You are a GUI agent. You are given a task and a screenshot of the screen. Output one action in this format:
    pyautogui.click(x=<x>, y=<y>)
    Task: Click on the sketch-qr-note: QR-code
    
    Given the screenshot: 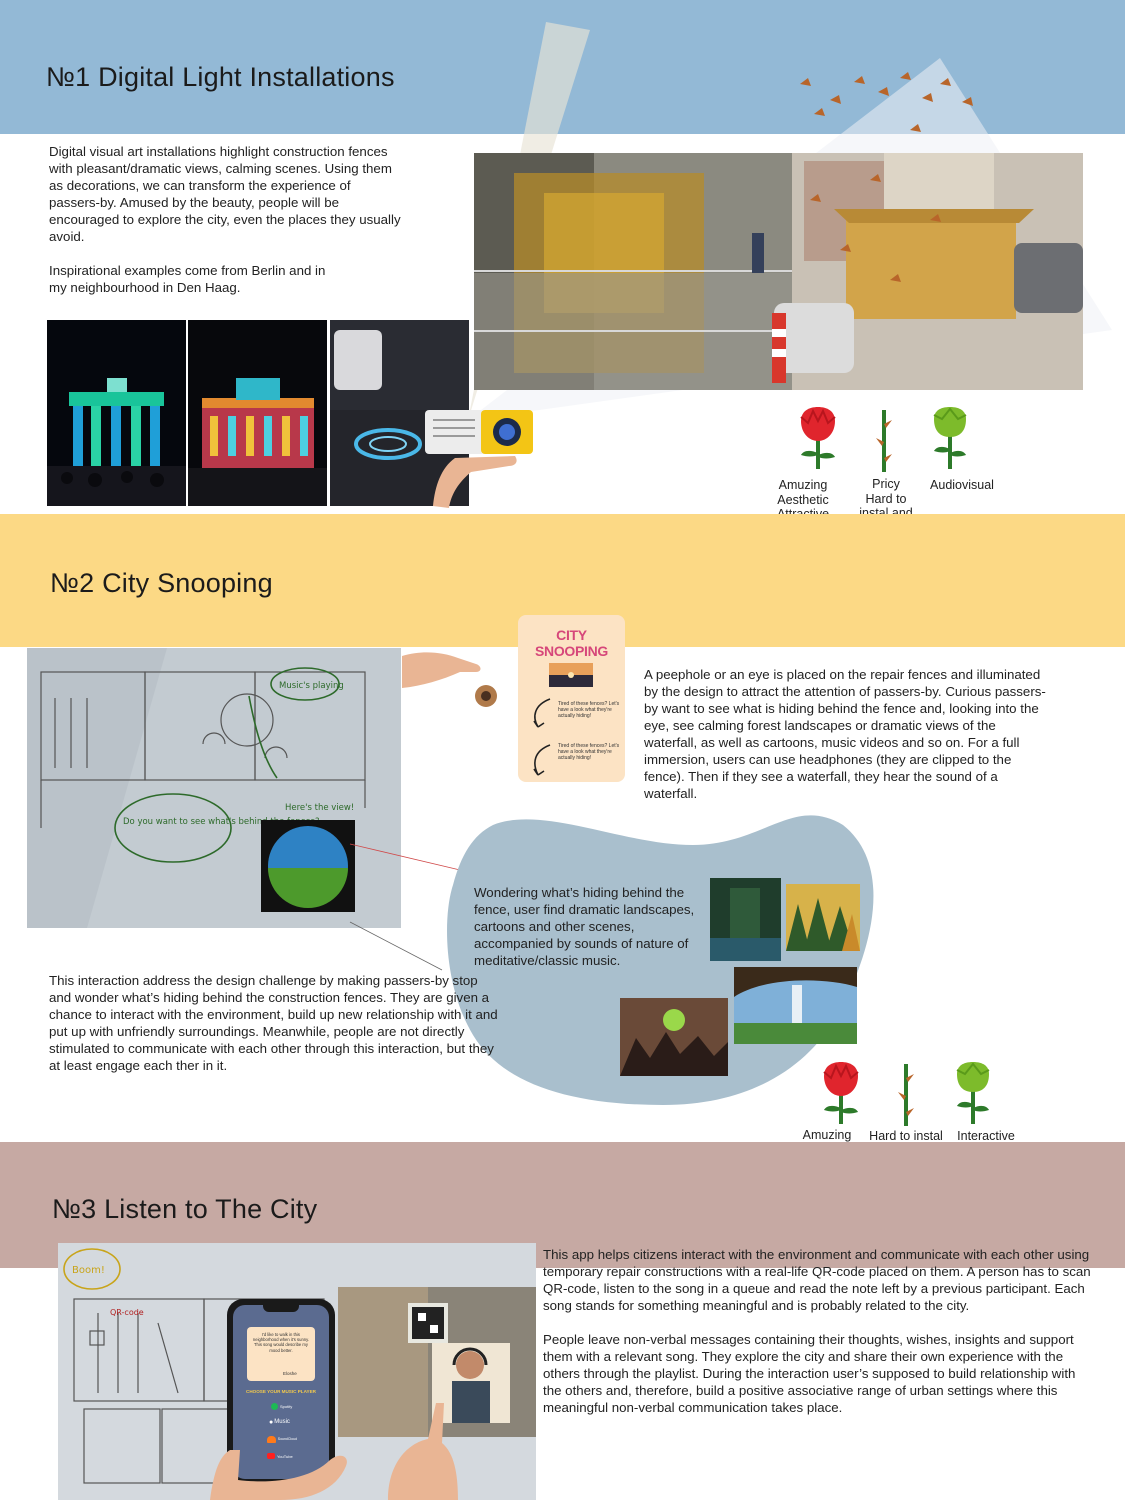 What is the action you would take?
    pyautogui.click(x=127, y=1312)
    